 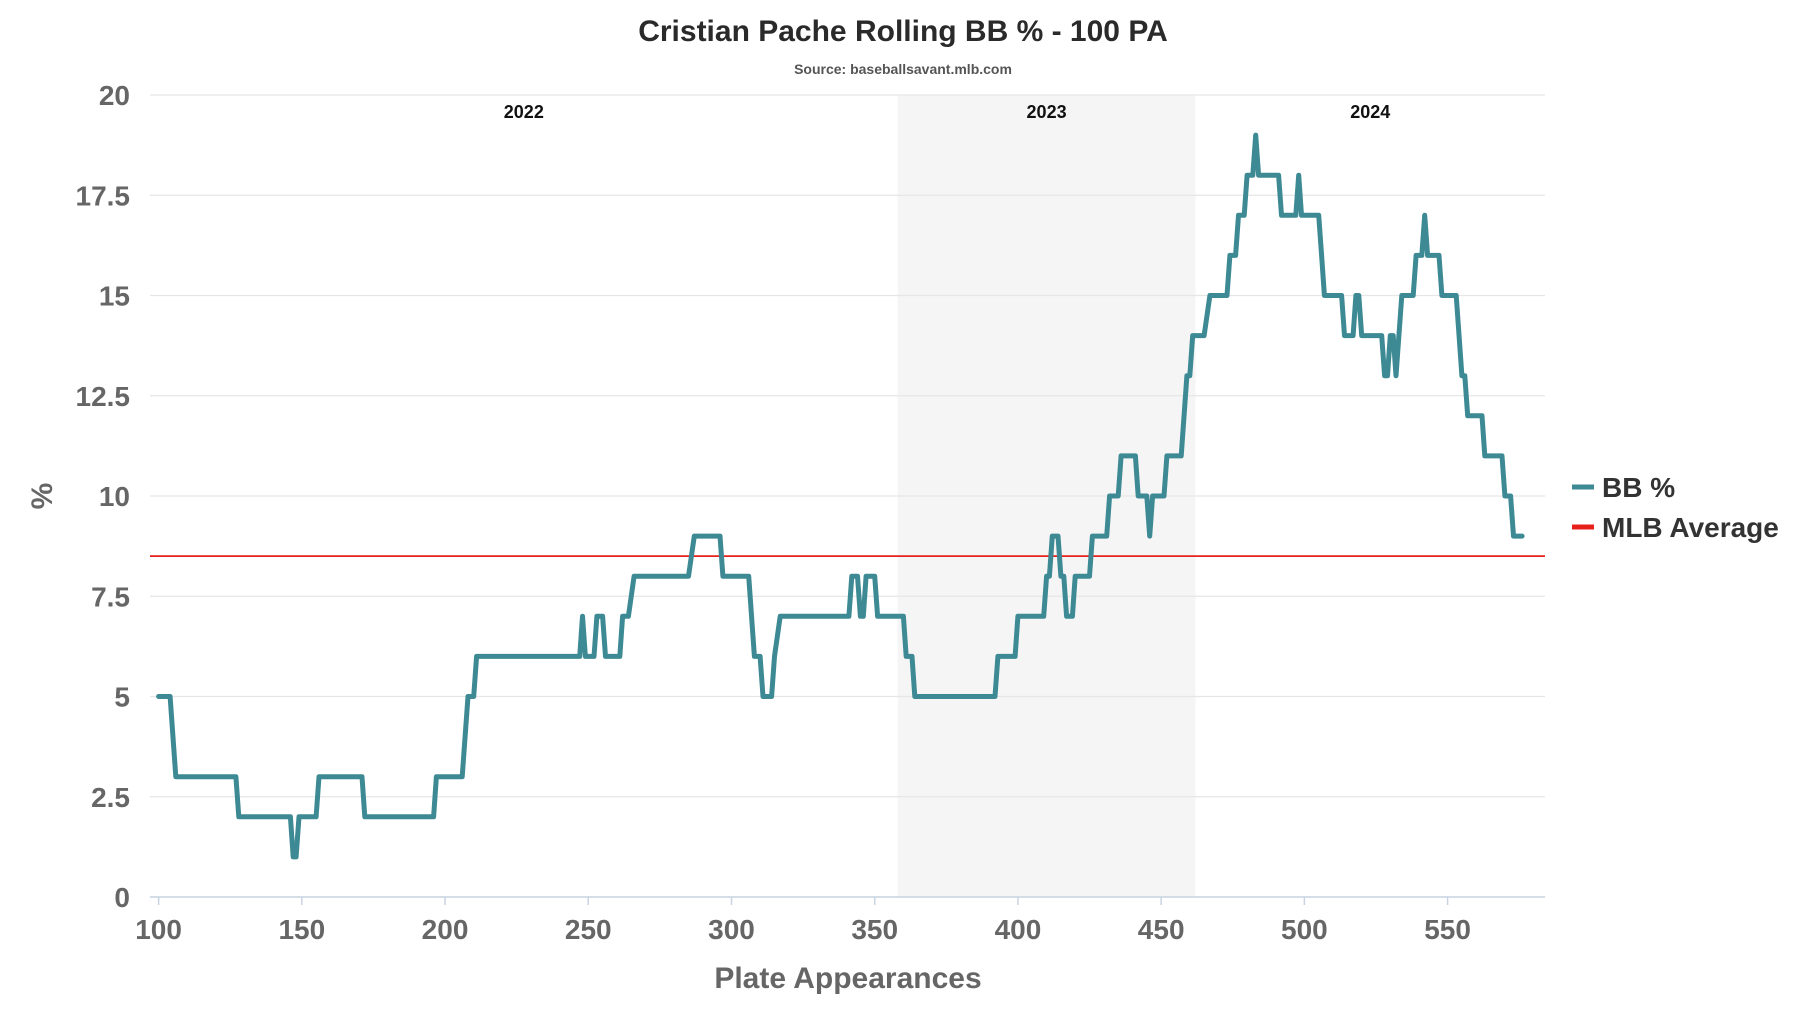 What do you see at coordinates (1047, 112) in the screenshot?
I see `season-label-2023: 2023` at bounding box center [1047, 112].